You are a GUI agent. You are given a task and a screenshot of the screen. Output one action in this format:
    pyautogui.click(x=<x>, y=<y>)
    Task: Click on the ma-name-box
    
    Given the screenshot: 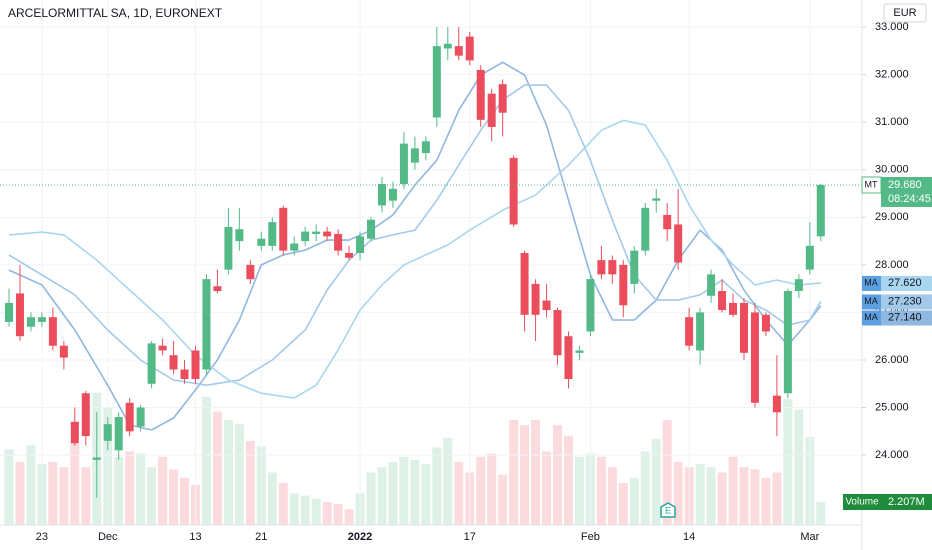 What is the action you would take?
    pyautogui.click(x=871, y=283)
    